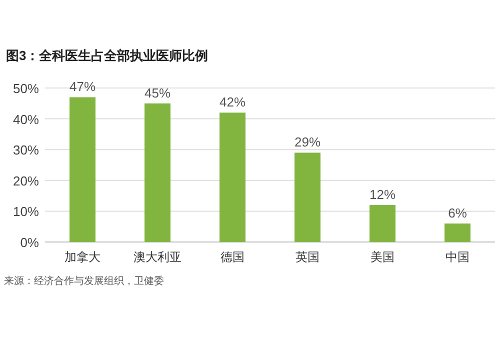 This screenshot has height=362, width=500. I want to click on x-tick-label: 英国, so click(308, 257).